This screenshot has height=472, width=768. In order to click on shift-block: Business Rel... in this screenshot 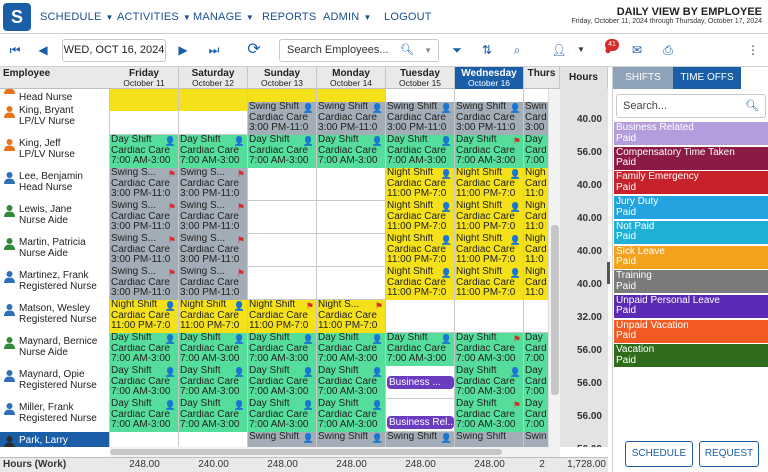, I will do `click(420, 415)`.